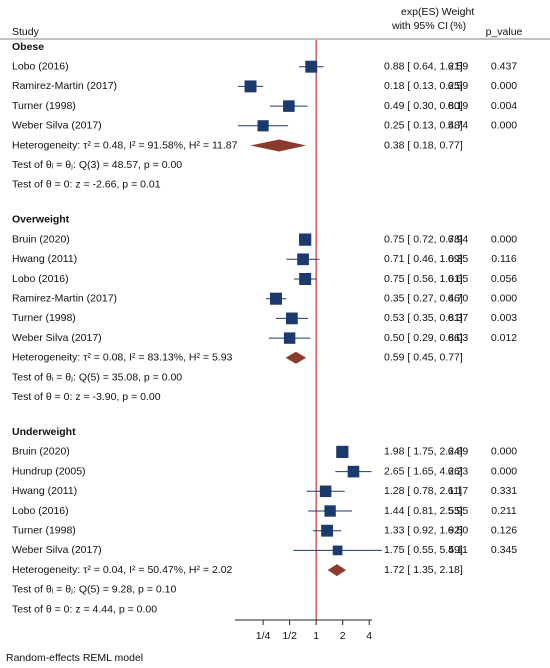  Describe the element at coordinates (504, 550) in the screenshot. I see `p-value: 0.345` at that location.